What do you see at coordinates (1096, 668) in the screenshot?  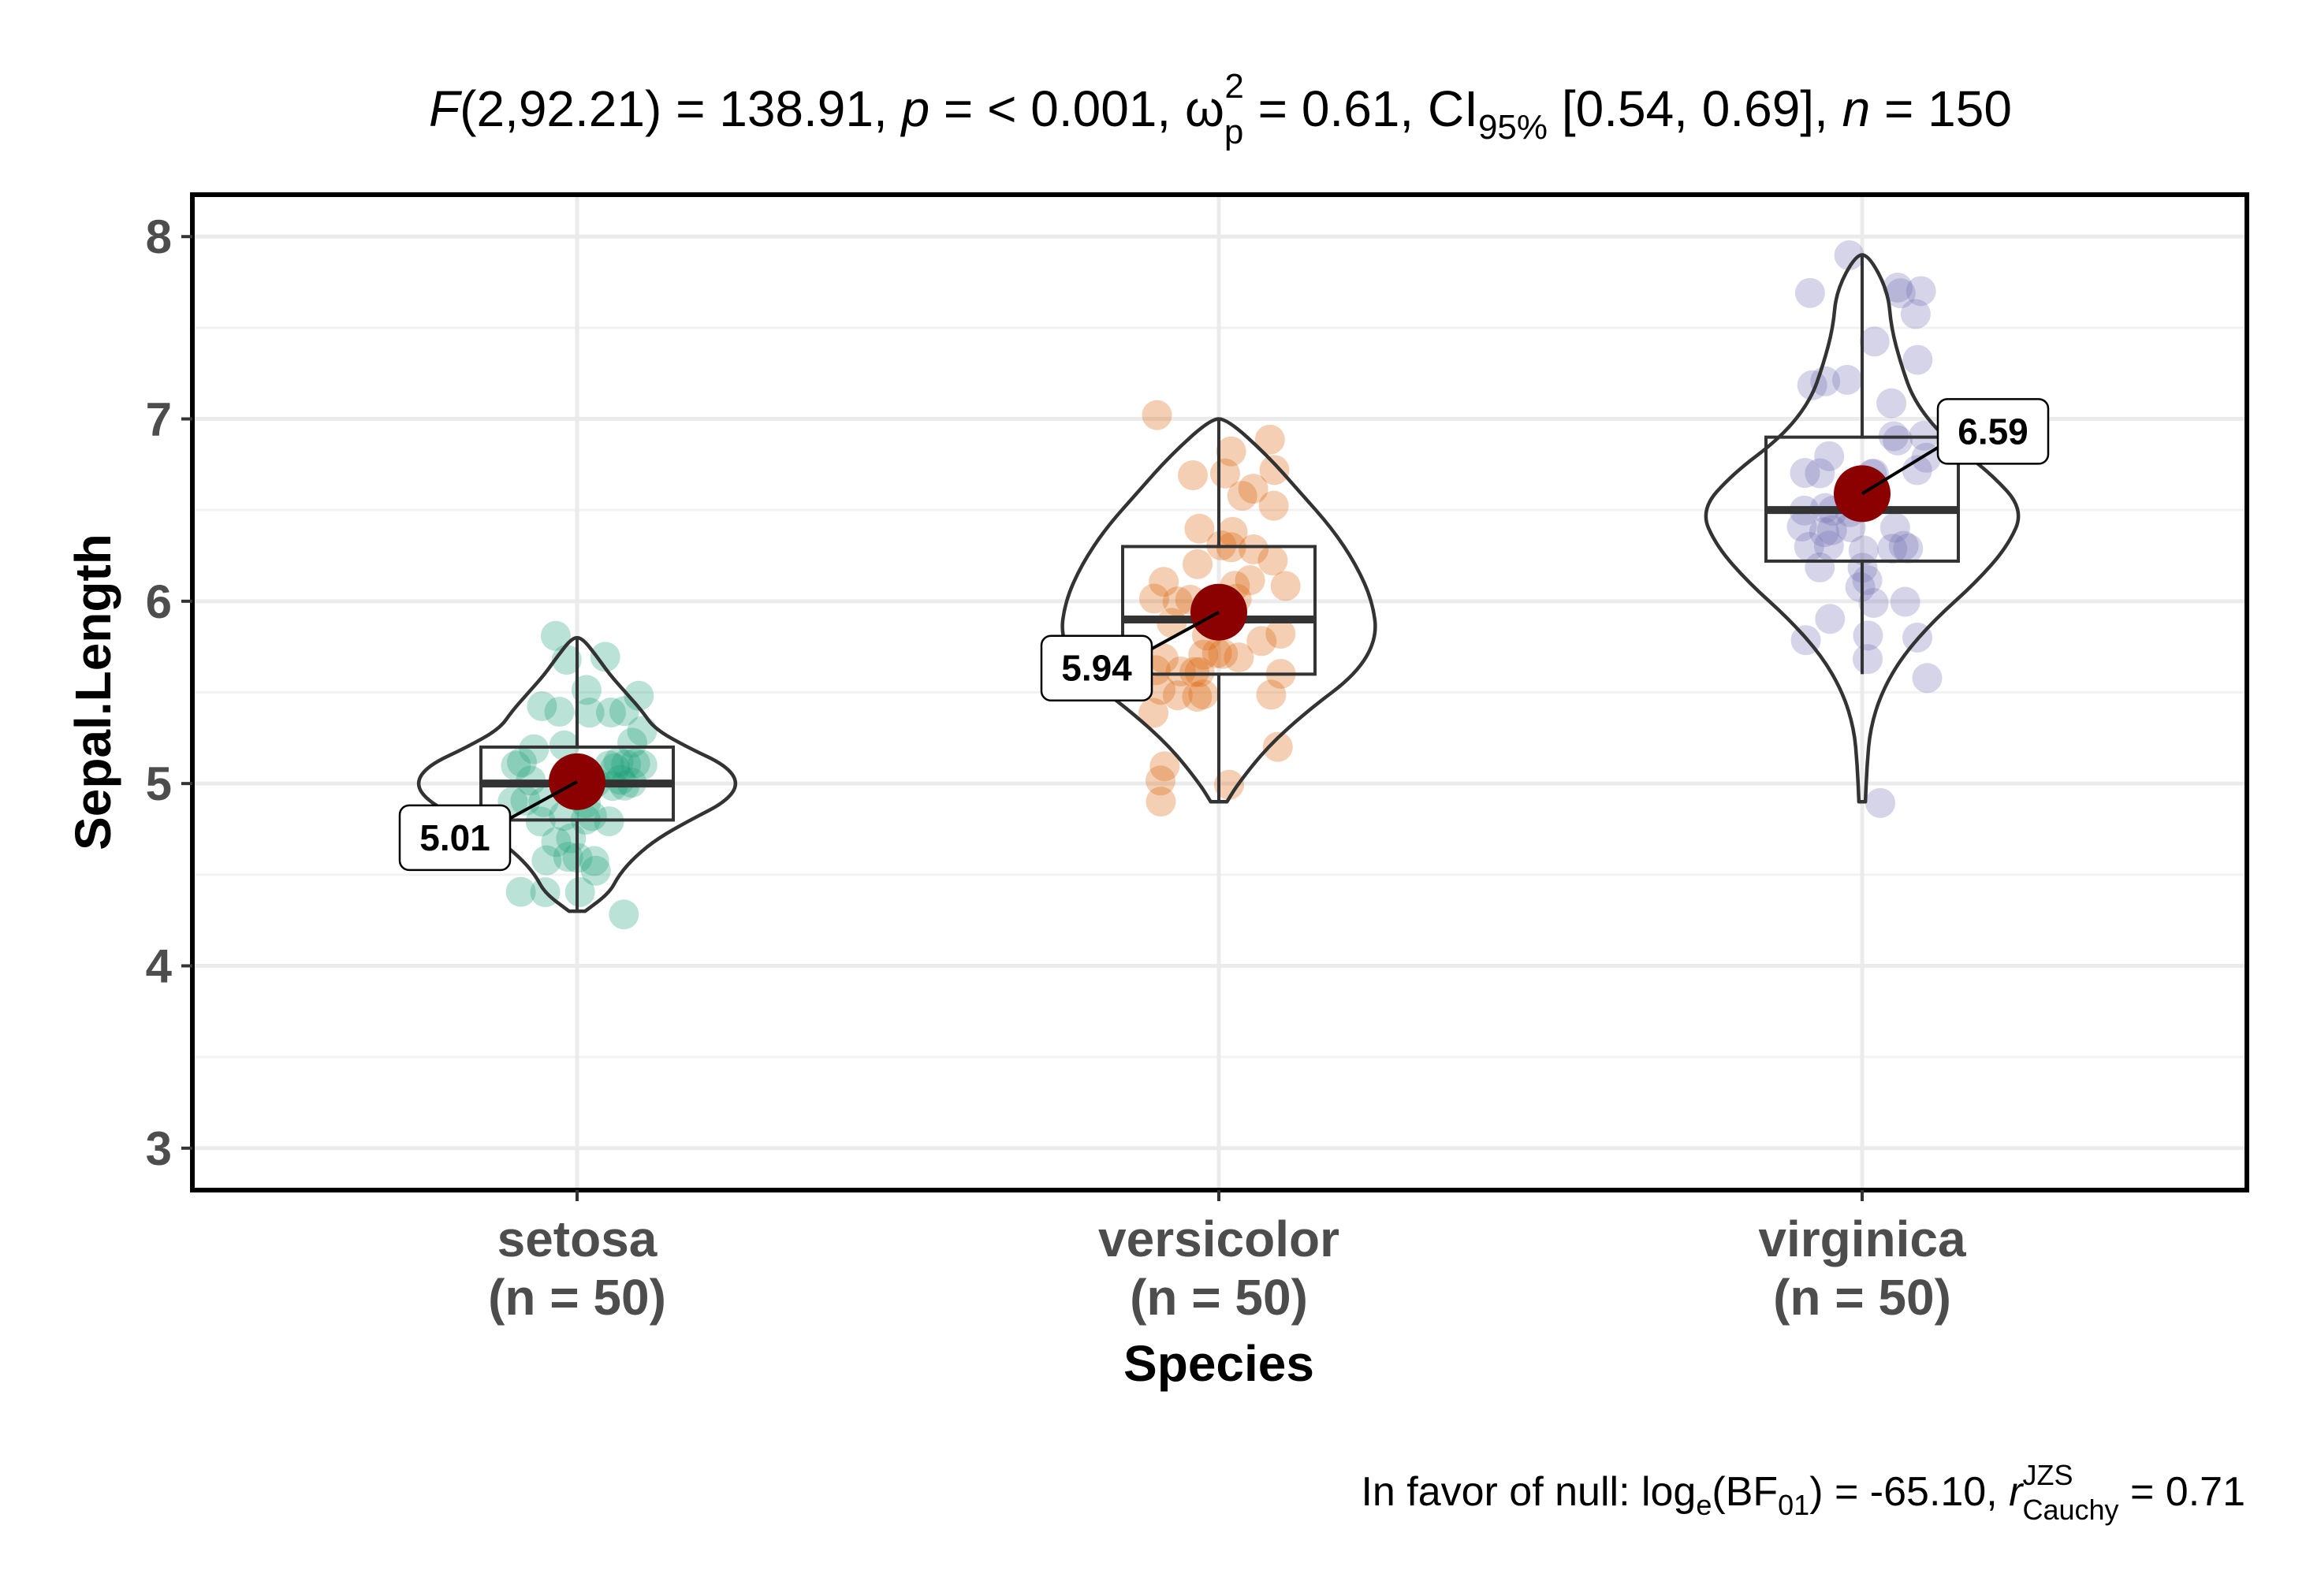 I see `mean-label: 5.94` at bounding box center [1096, 668].